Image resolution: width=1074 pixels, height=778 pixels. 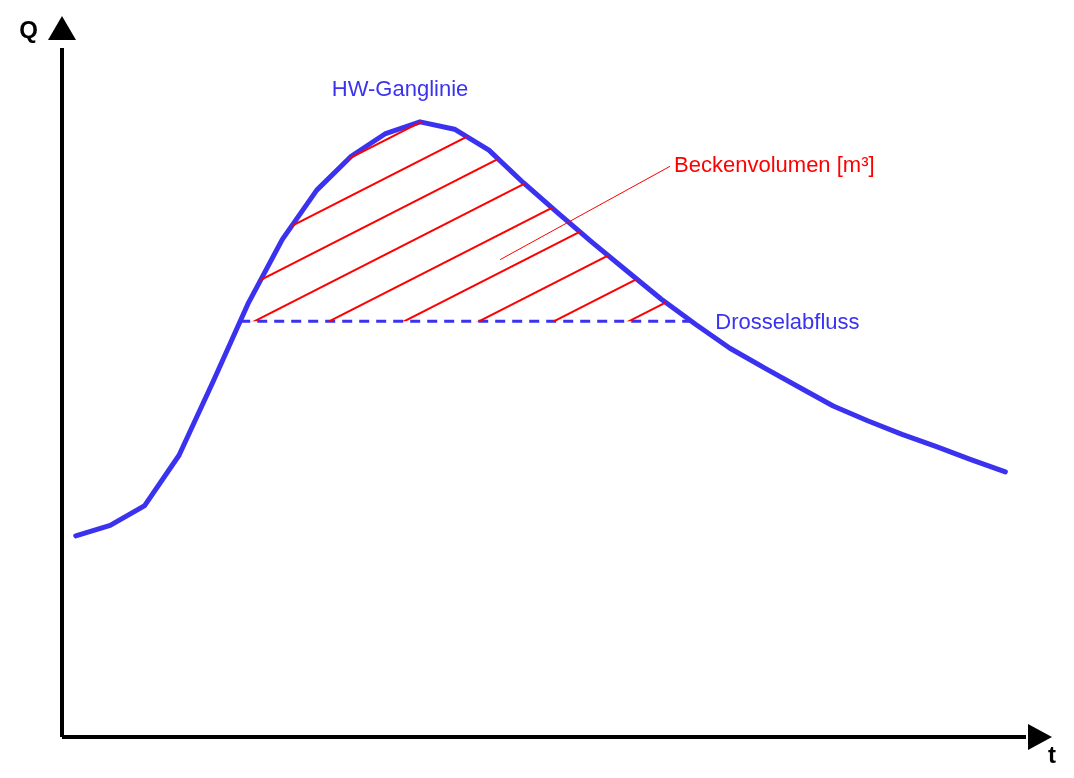 What do you see at coordinates (774, 165) in the screenshot?
I see `annotation: Beckenvolumen [m³]` at bounding box center [774, 165].